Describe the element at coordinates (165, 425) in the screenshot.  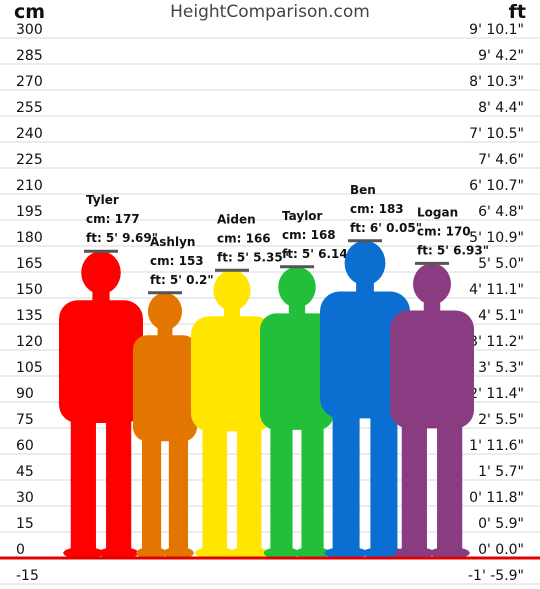
I see `person-silhouette-ashlyn` at that location.